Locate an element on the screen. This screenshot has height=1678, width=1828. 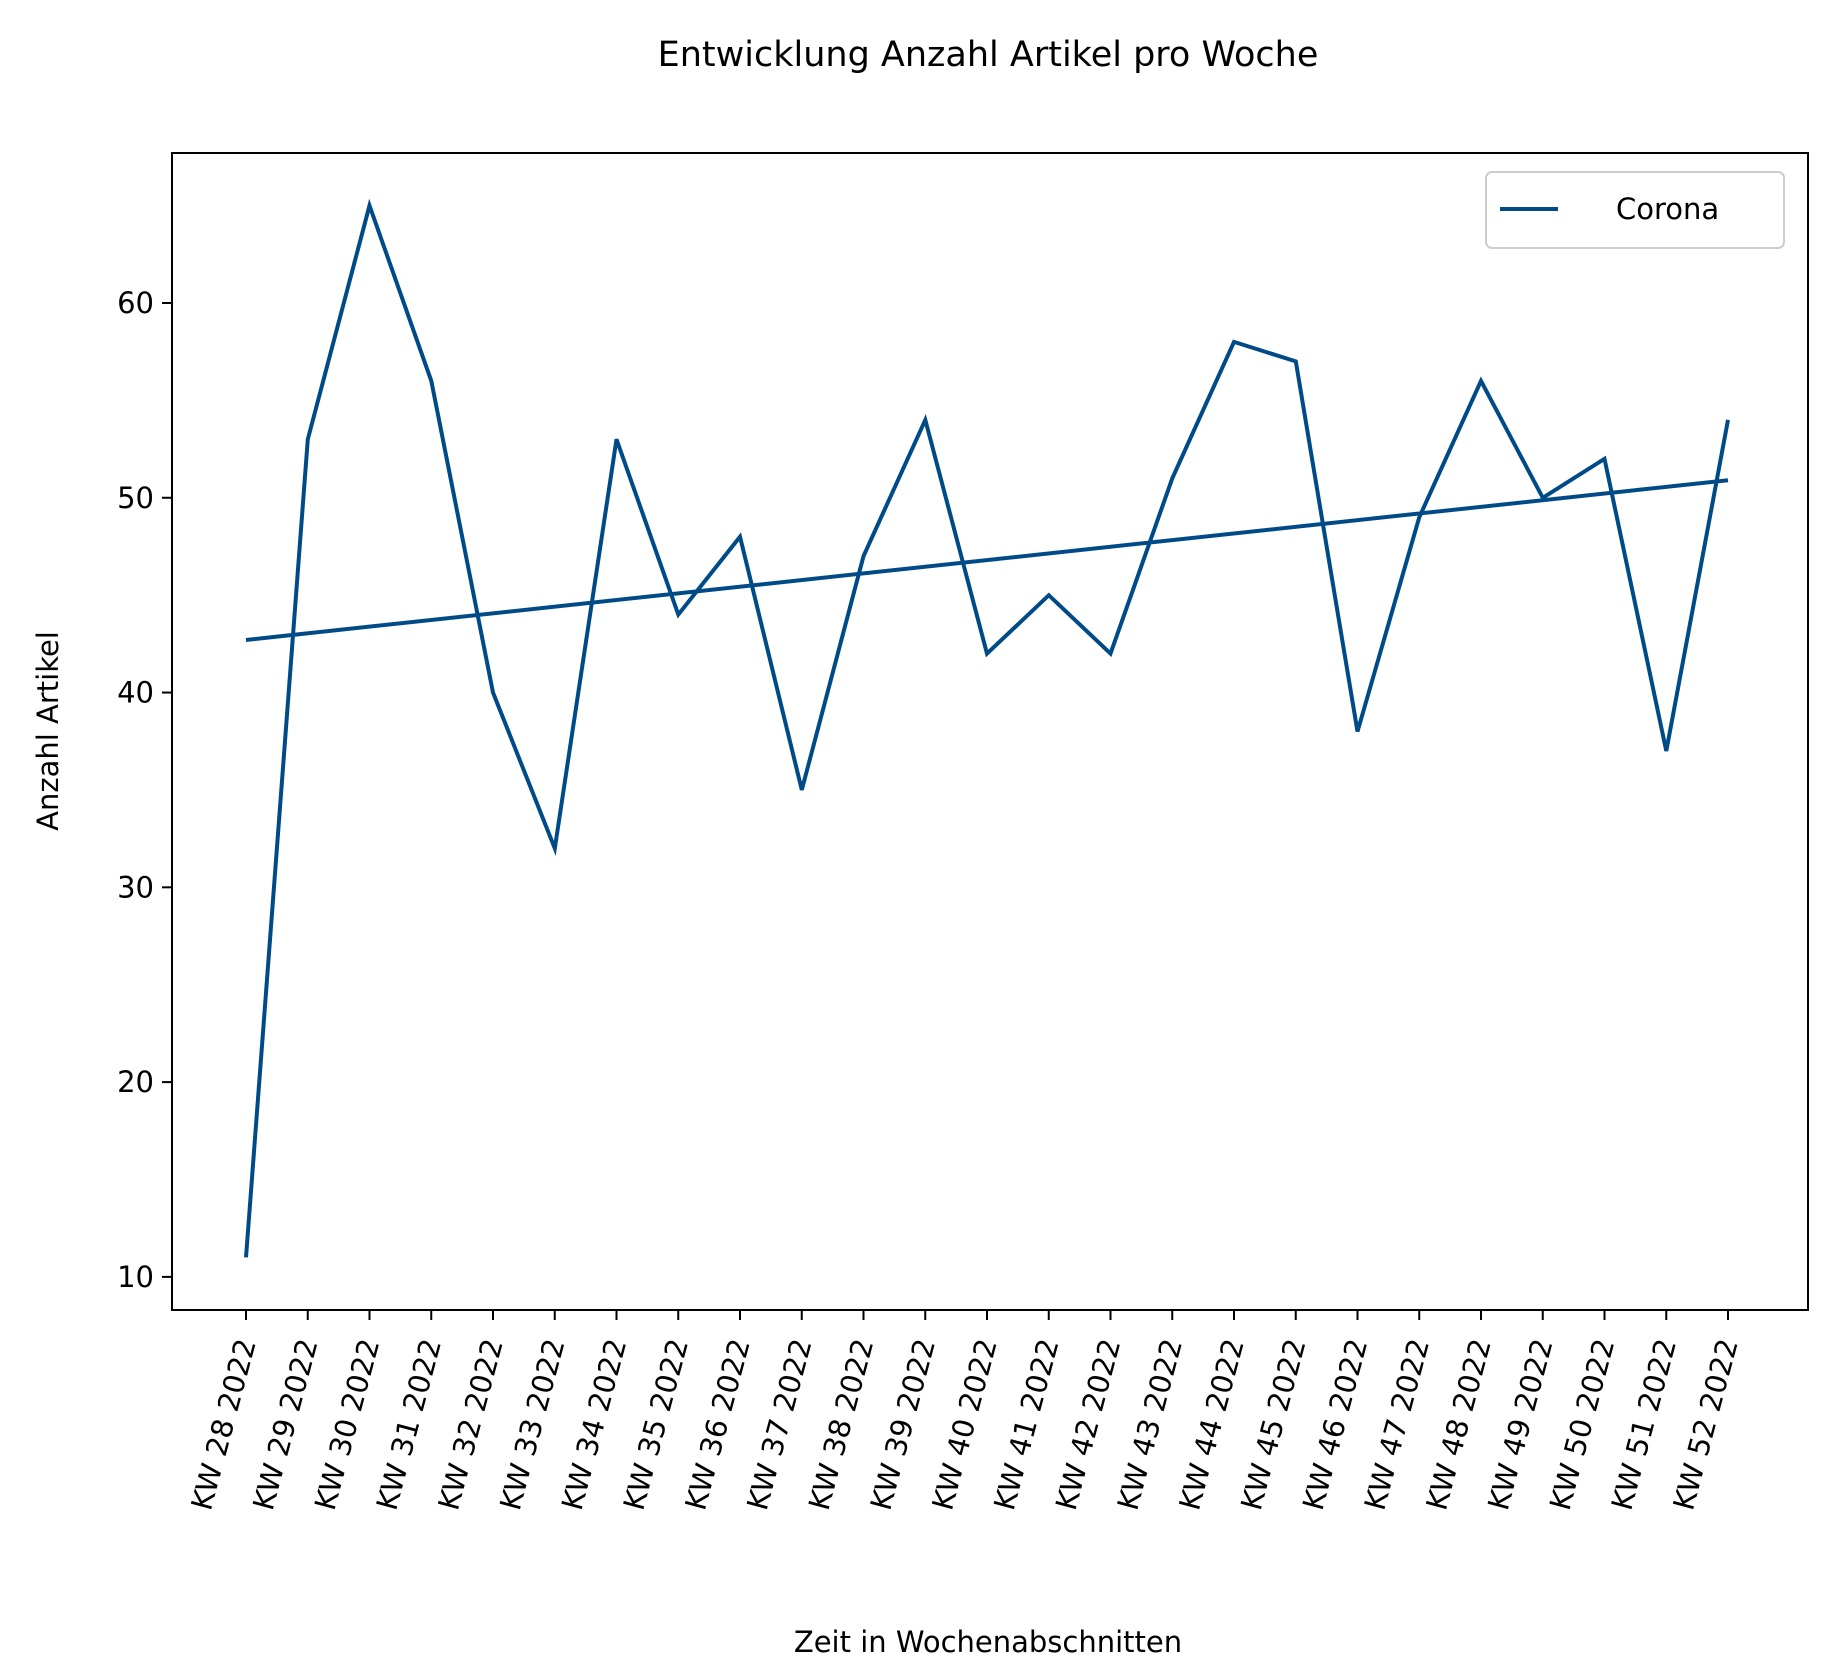
legend-box is located at coordinates (1635, 210).